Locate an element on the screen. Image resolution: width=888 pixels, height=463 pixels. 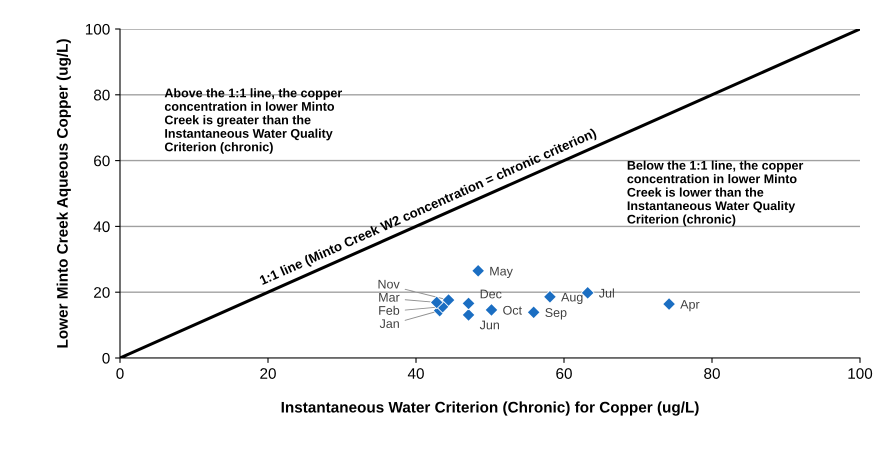
data-label: Mar is located at coordinates (389, 297).